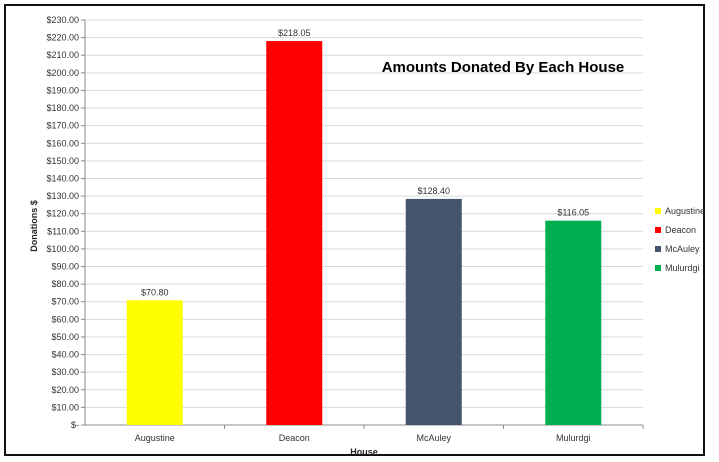 This screenshot has height=462, width=719. What do you see at coordinates (685, 211) in the screenshot?
I see `legend-label: Augustine` at bounding box center [685, 211].